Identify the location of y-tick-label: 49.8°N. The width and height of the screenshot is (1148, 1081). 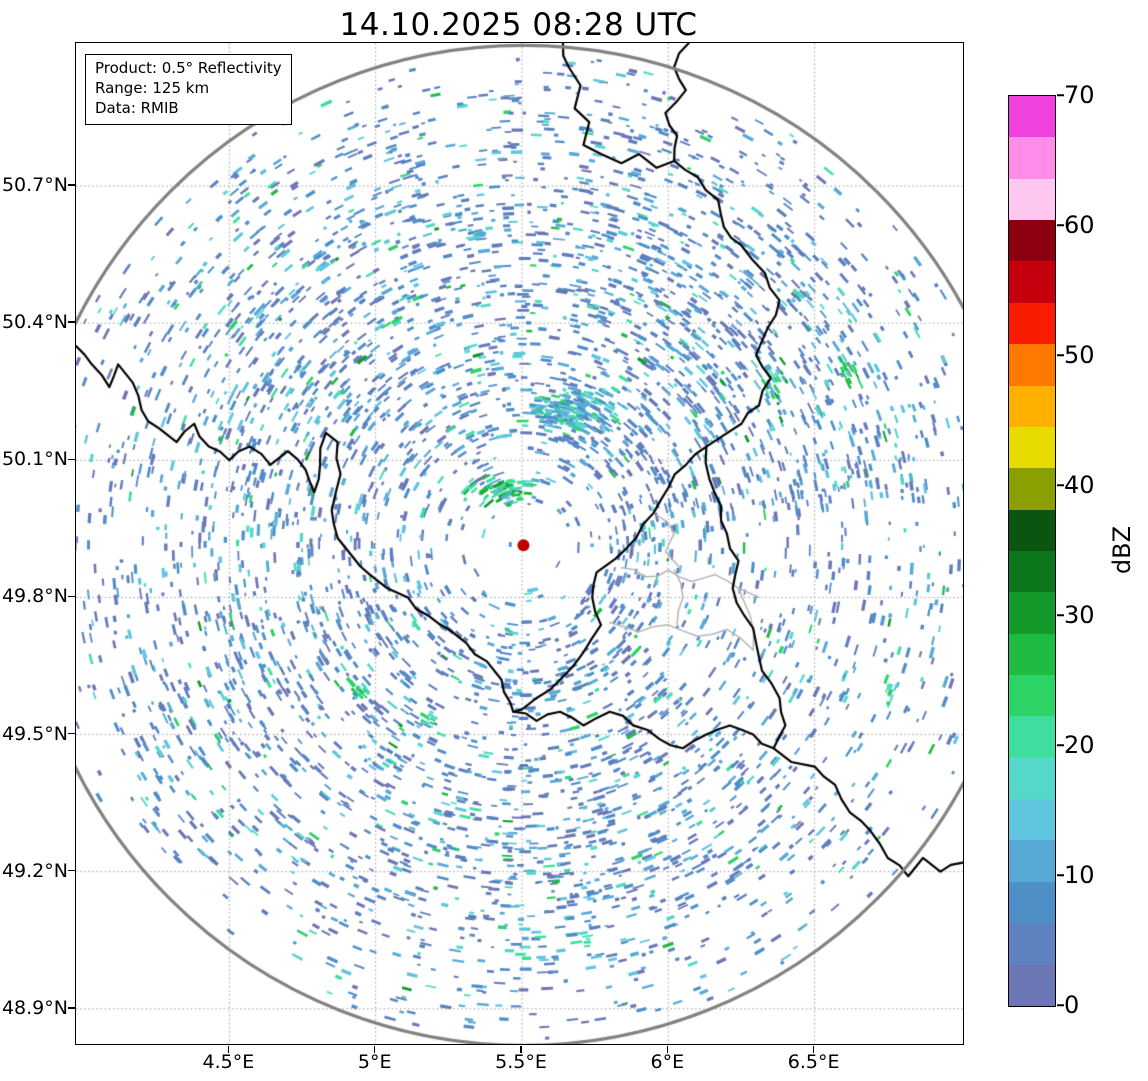
(34, 596).